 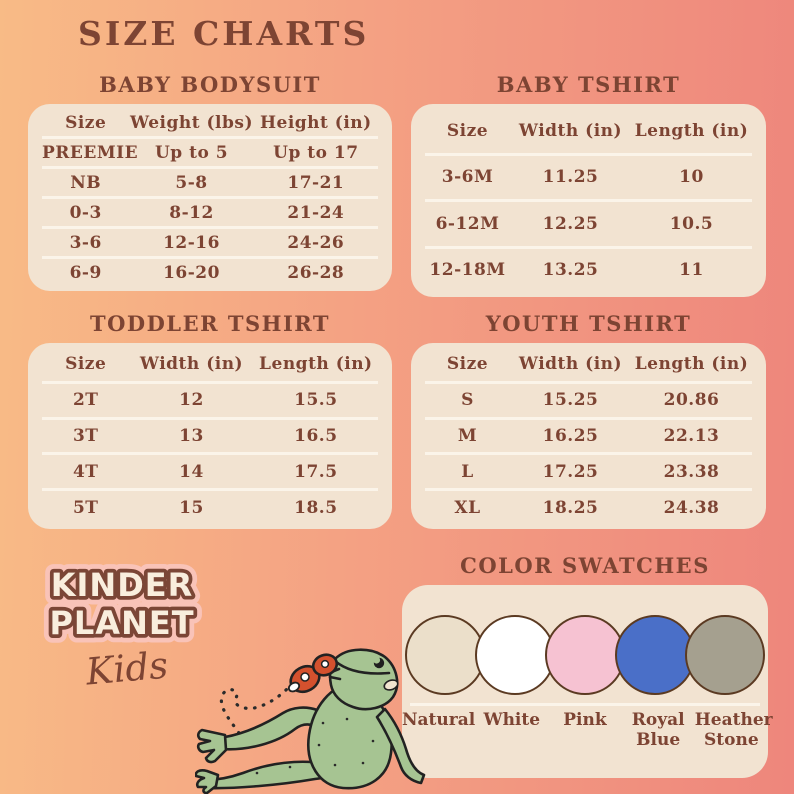 What do you see at coordinates (585, 565) in the screenshot?
I see `color-swatches-title: COLOR SWATCHES` at bounding box center [585, 565].